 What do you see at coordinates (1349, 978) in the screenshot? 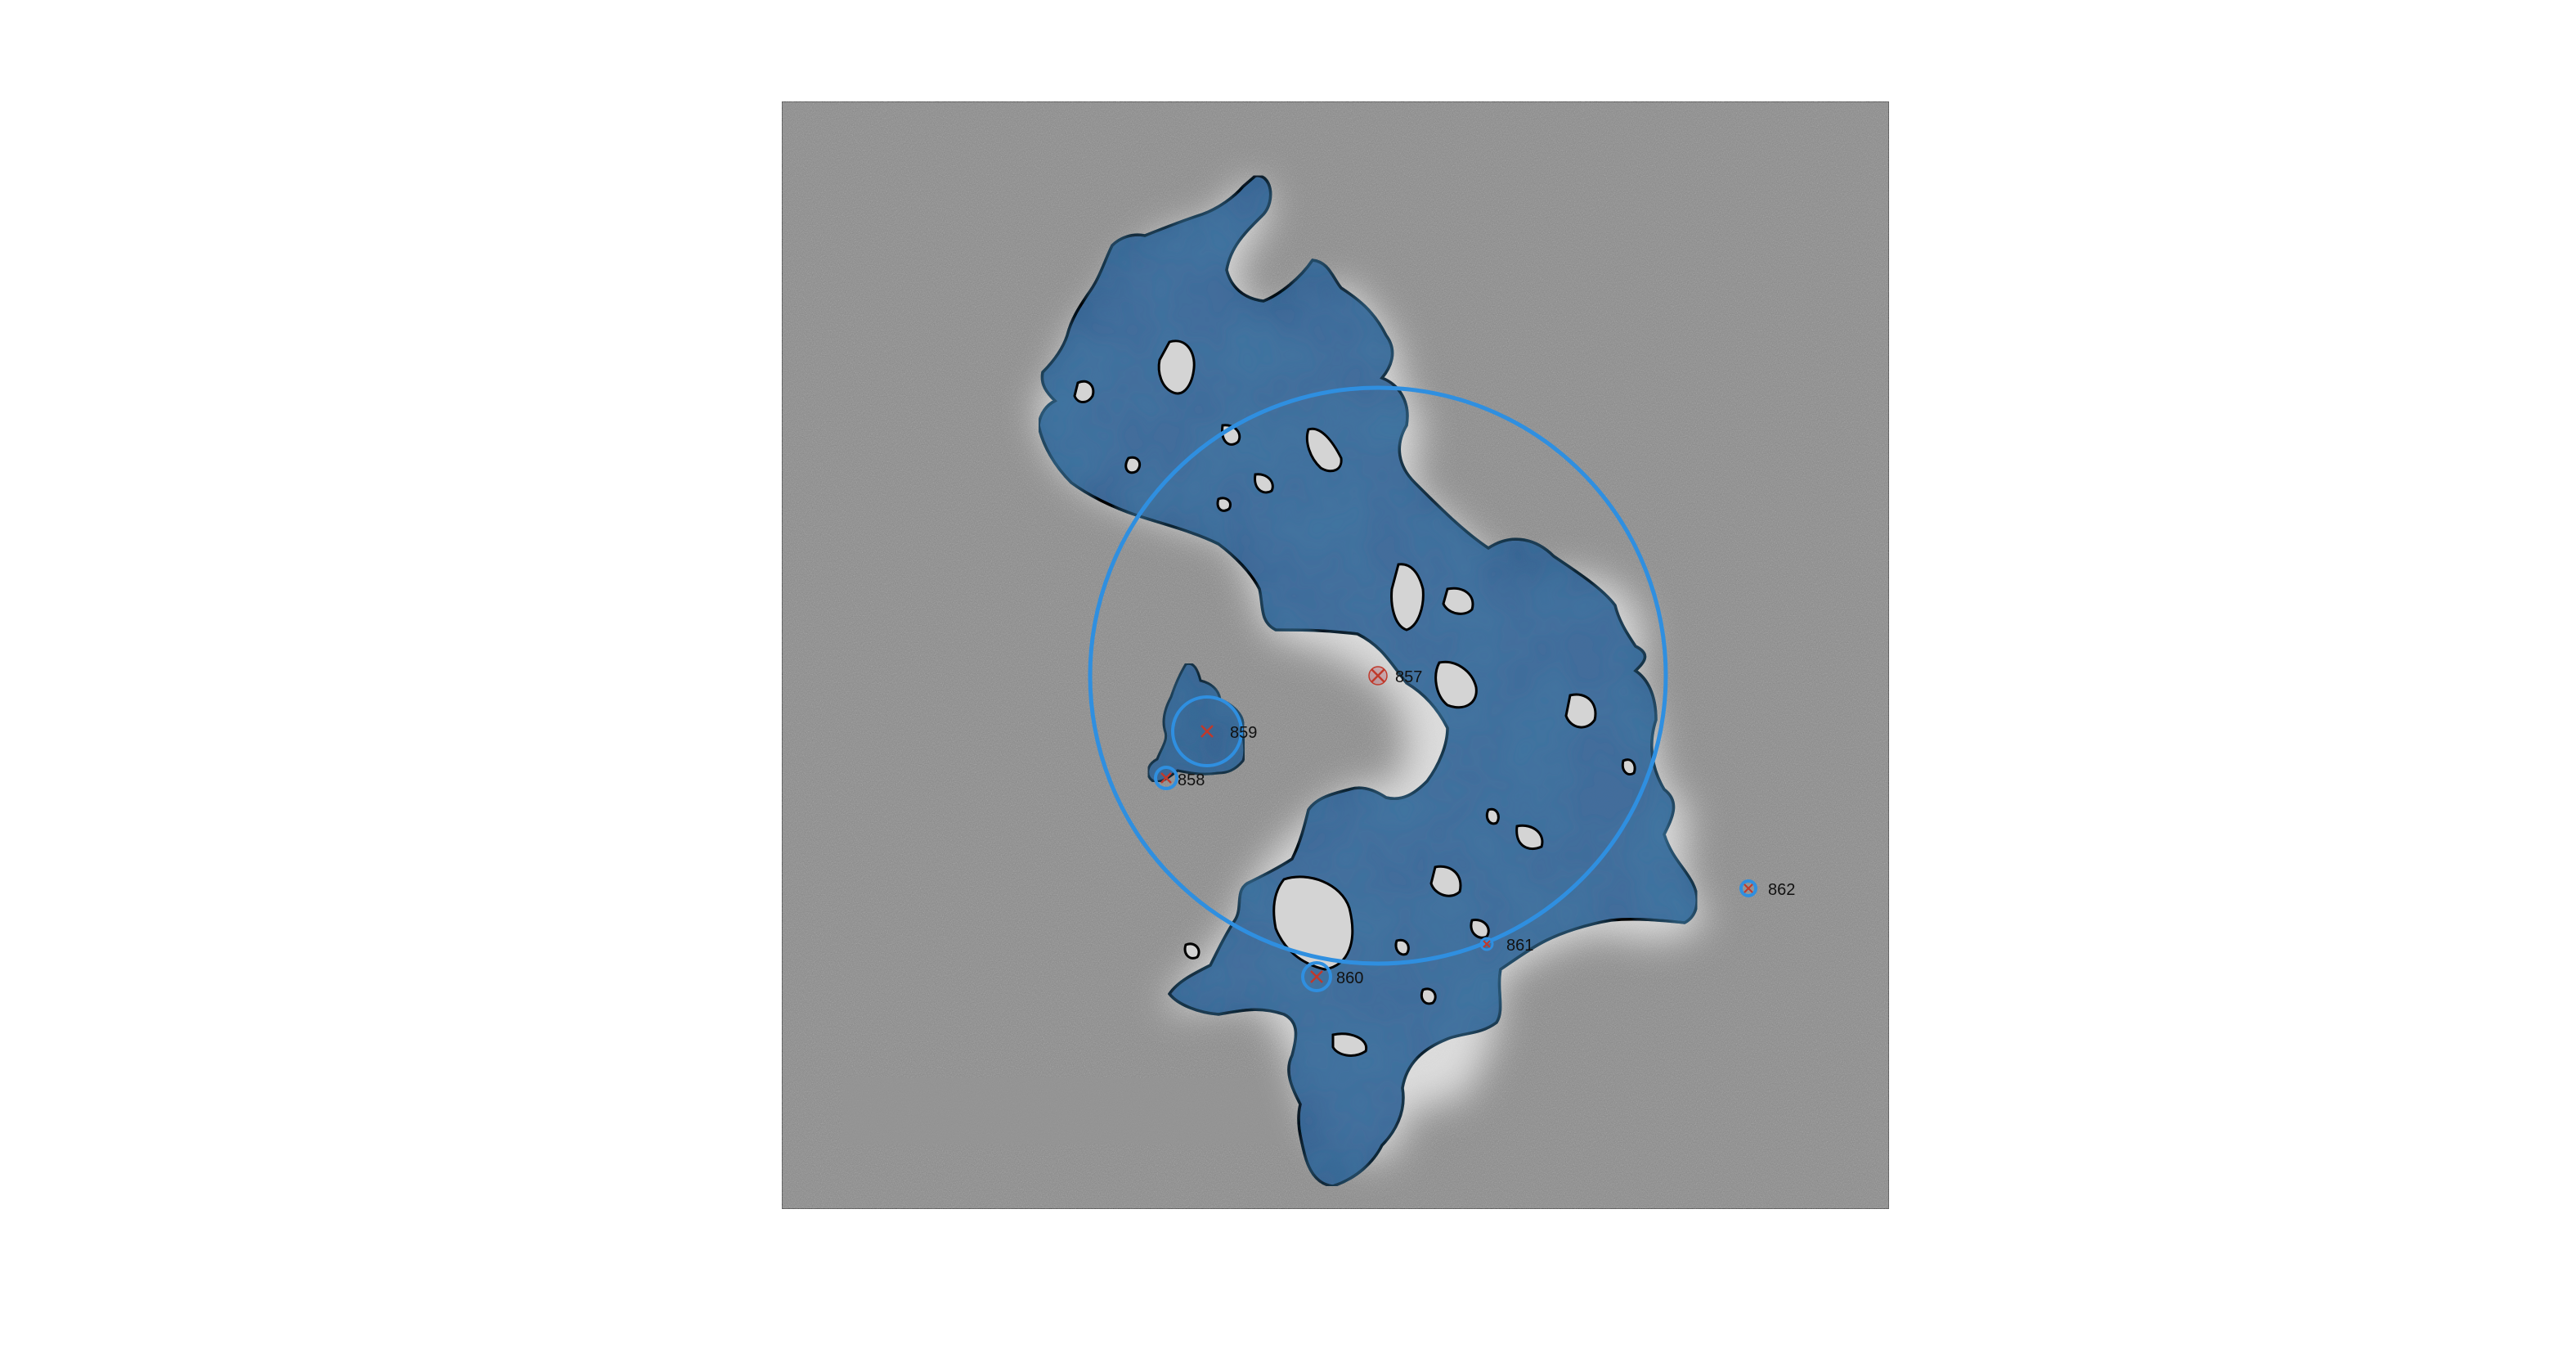
I see `label-860: 860` at bounding box center [1349, 978].